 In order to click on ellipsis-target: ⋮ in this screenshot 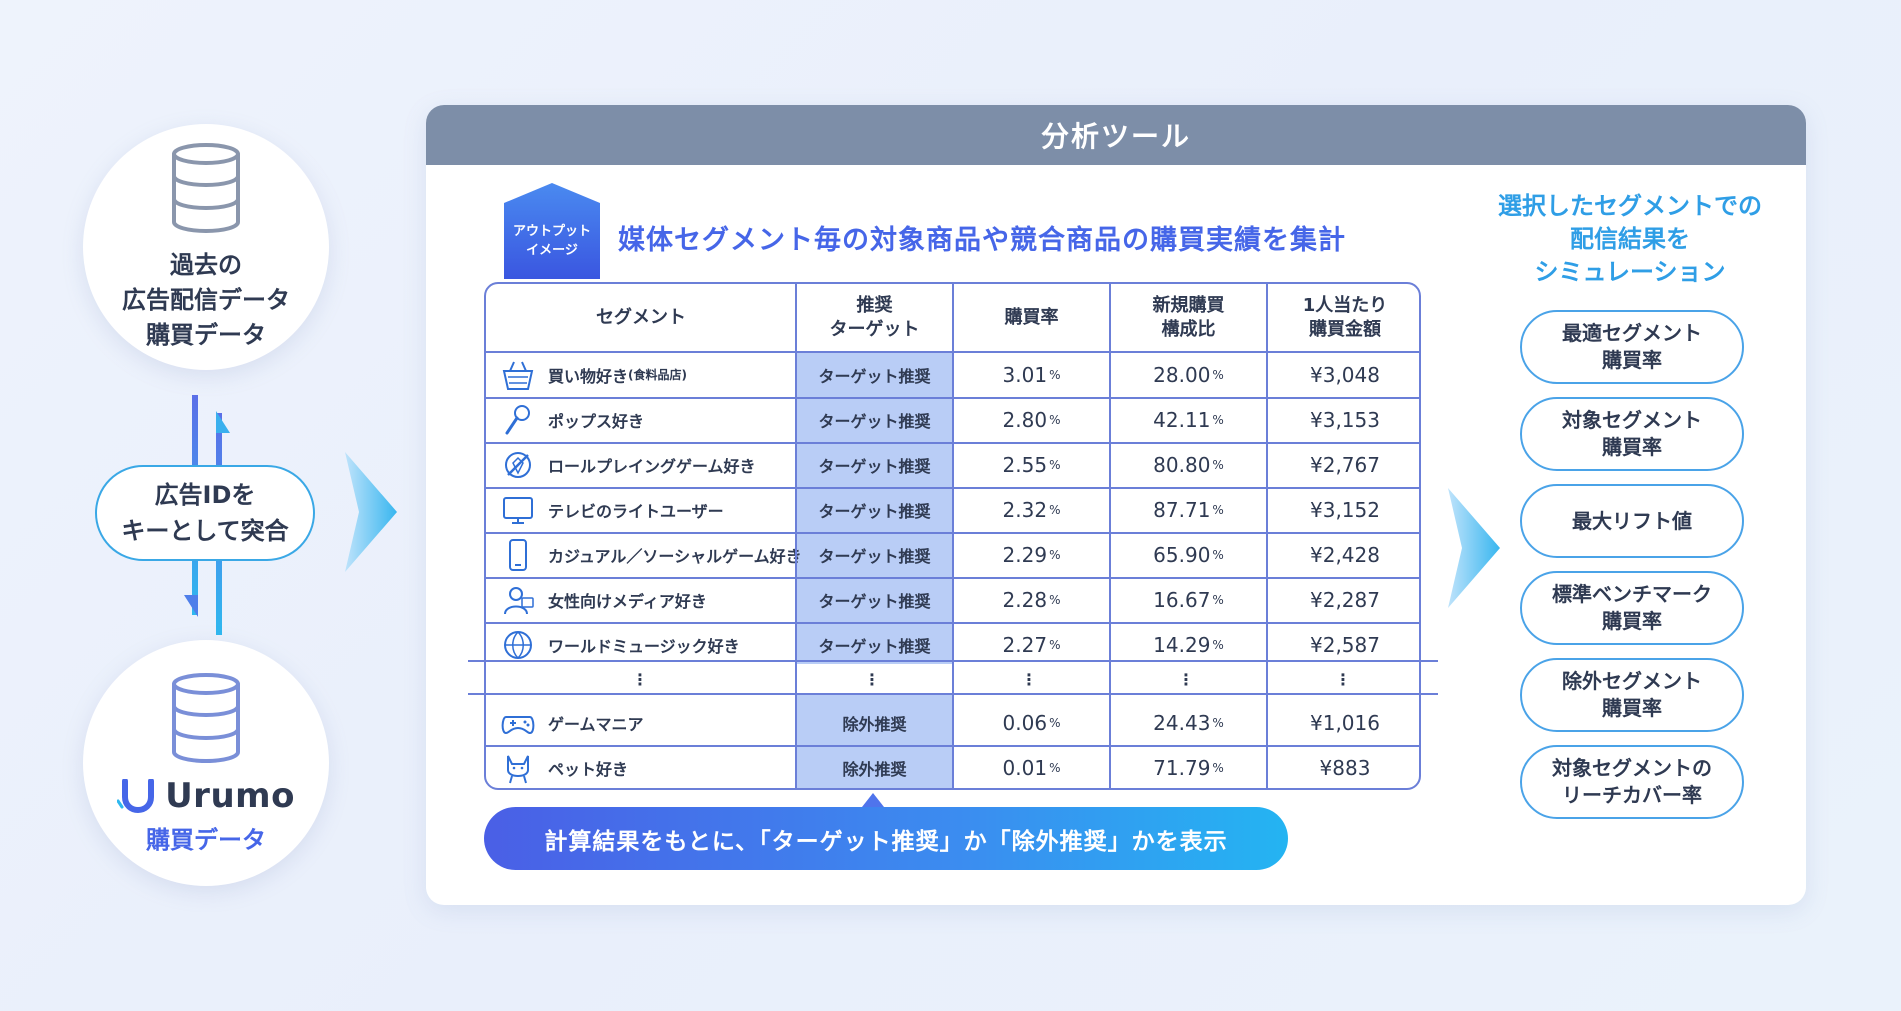, I will do `click(872, 679)`.